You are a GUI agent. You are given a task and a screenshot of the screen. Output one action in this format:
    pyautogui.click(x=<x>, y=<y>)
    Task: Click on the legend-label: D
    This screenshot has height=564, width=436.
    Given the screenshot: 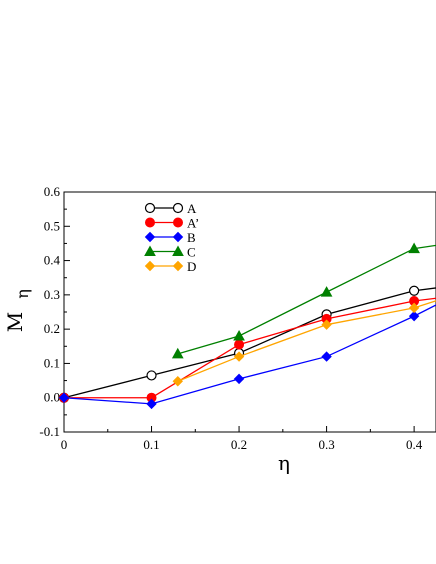 What is the action you would take?
    pyautogui.click(x=191, y=266)
    